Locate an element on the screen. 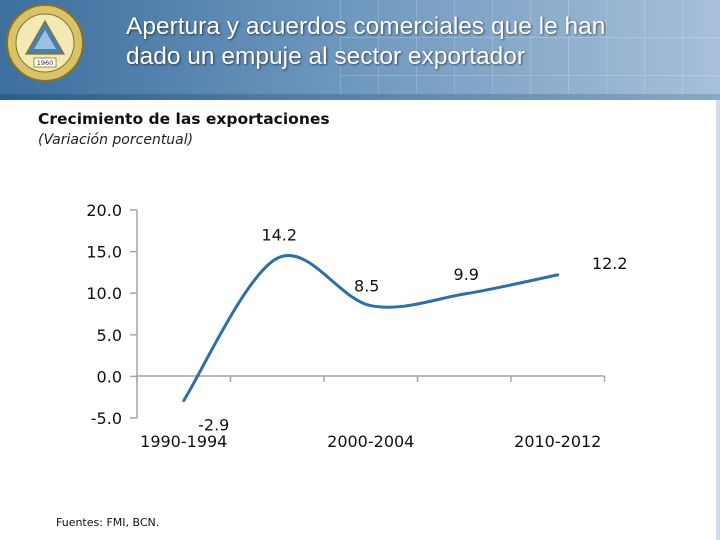 This screenshot has height=540, width=720. x-tick-label: 2000-2004 is located at coordinates (370, 441).